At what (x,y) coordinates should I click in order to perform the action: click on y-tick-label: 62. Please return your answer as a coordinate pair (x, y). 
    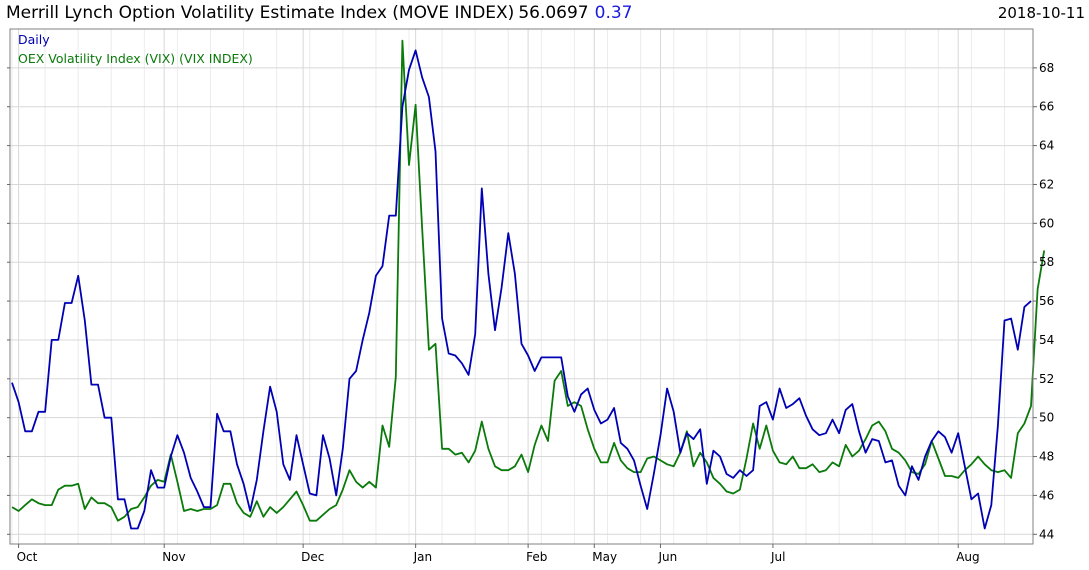
    Looking at the image, I should click on (1046, 184).